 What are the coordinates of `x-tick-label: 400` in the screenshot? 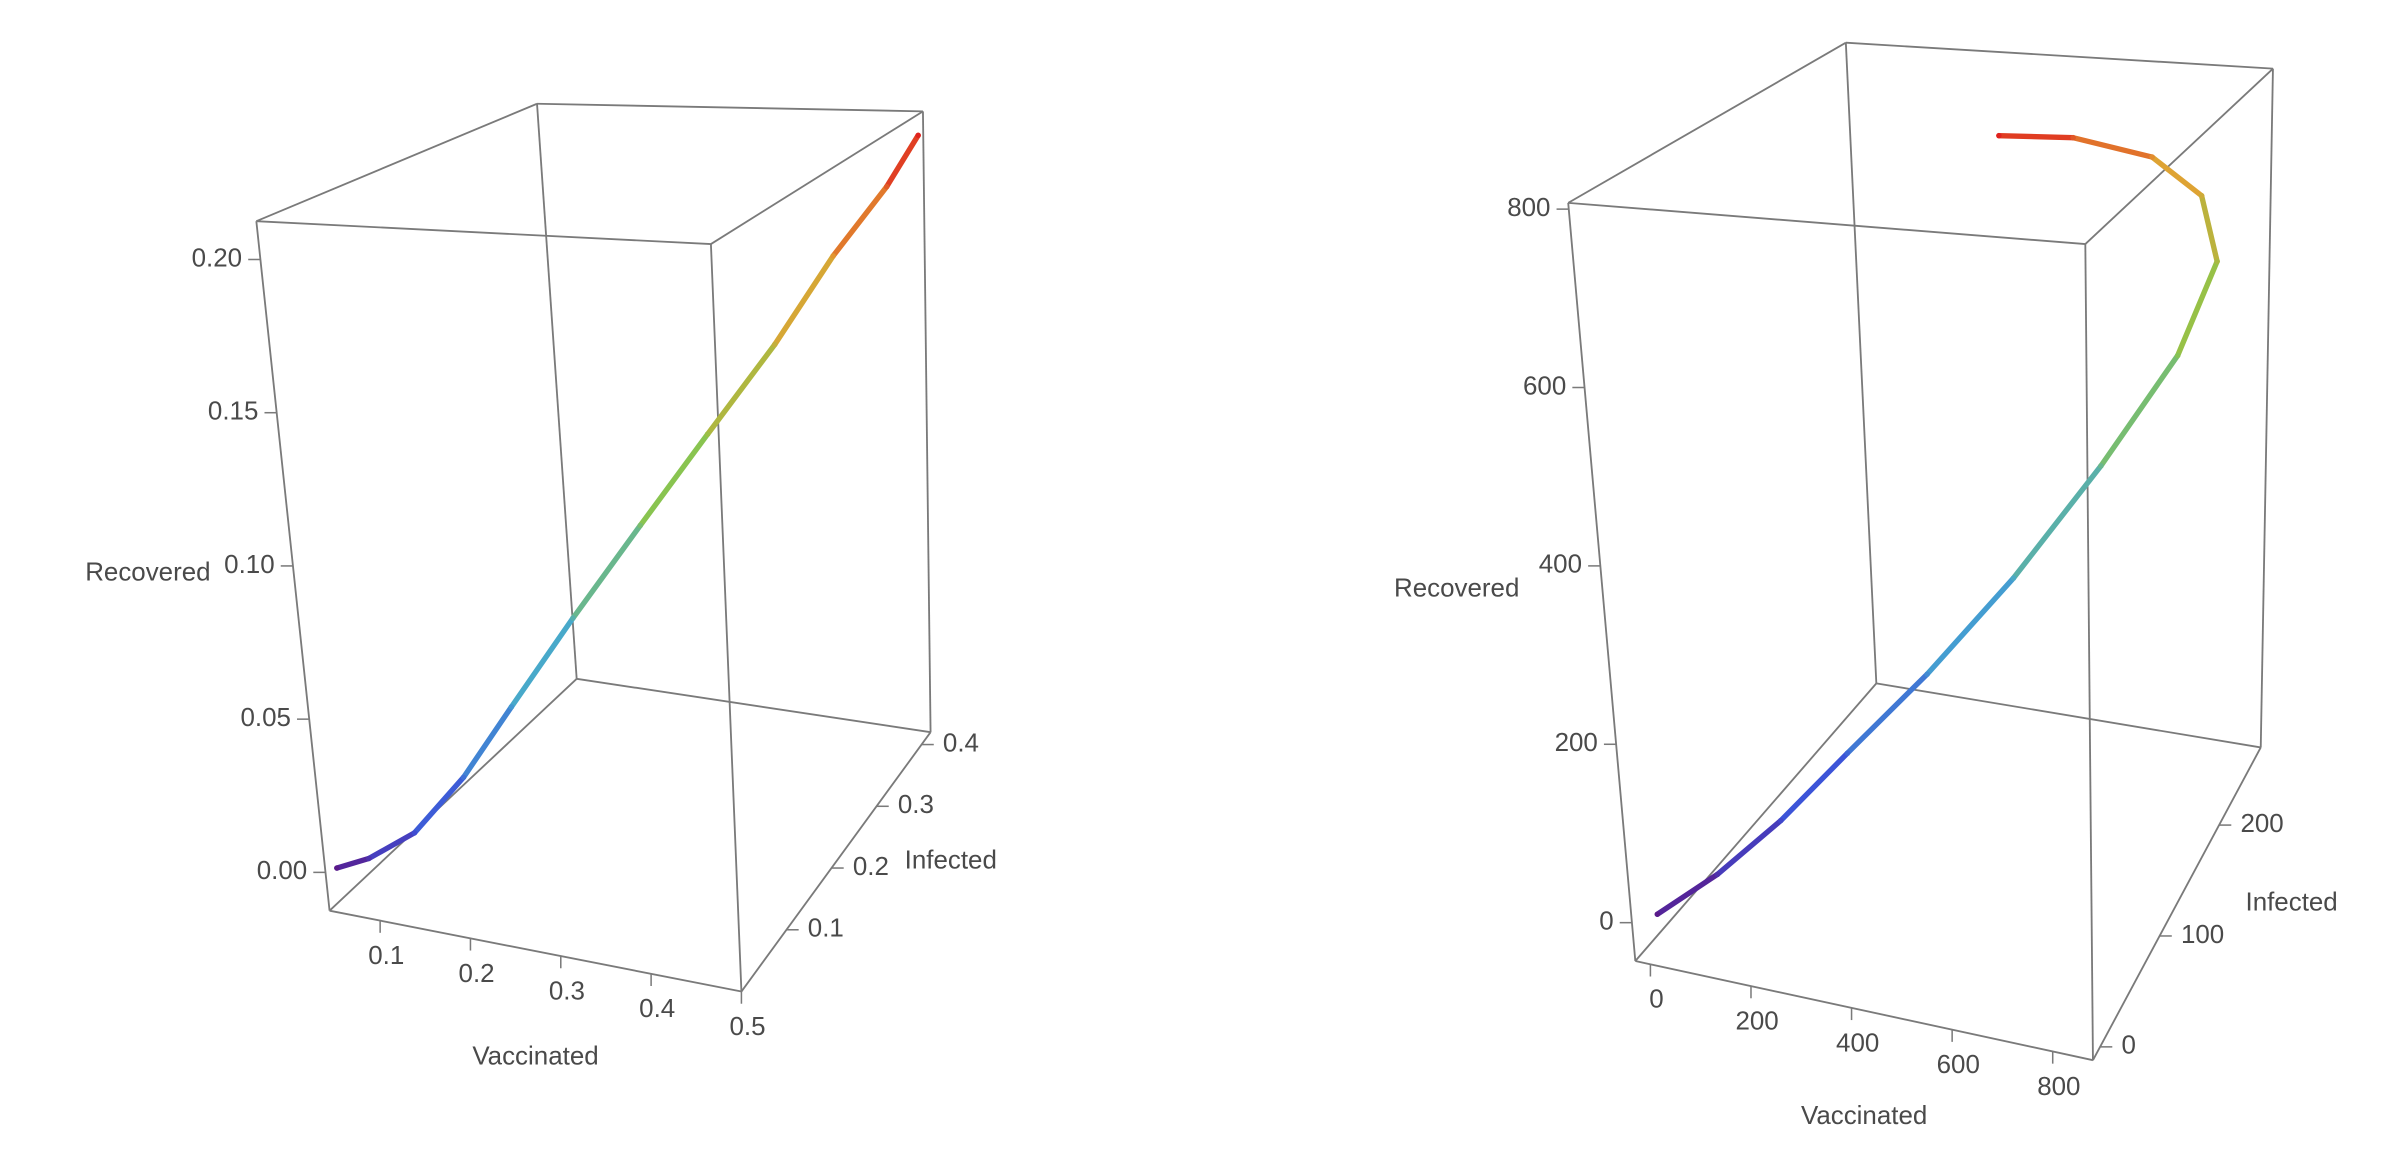 It's located at (1857, 1043).